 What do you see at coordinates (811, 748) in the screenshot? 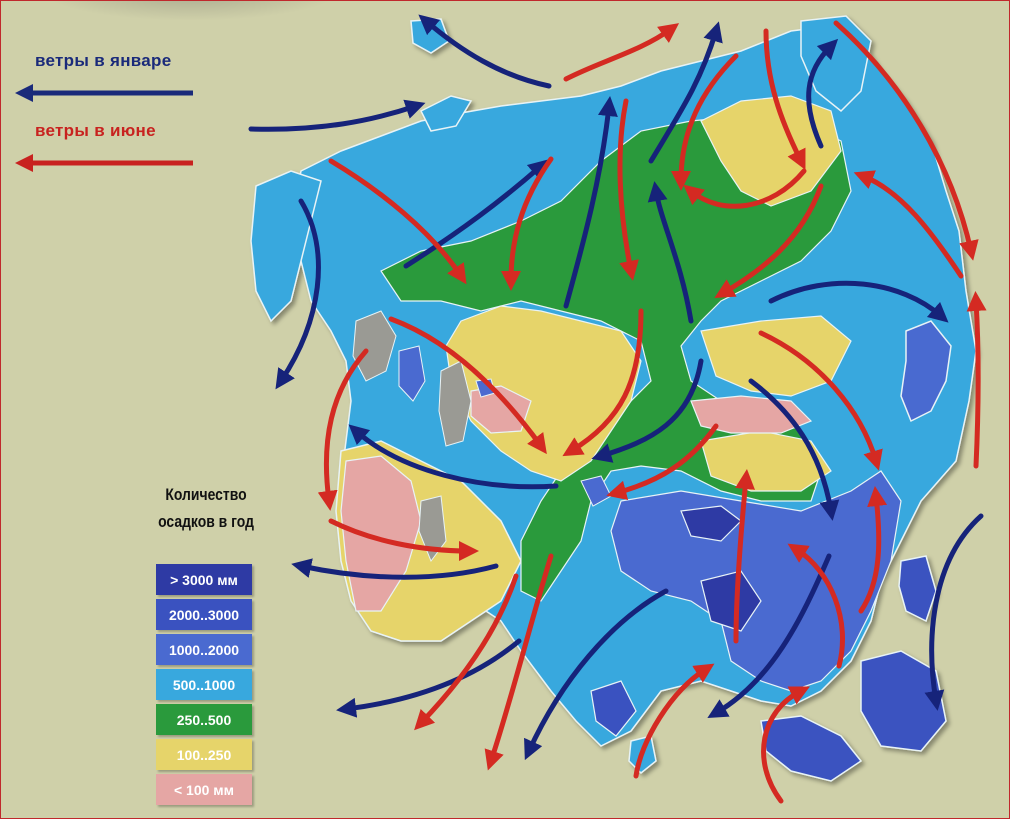
I see `land-indonesia` at bounding box center [811, 748].